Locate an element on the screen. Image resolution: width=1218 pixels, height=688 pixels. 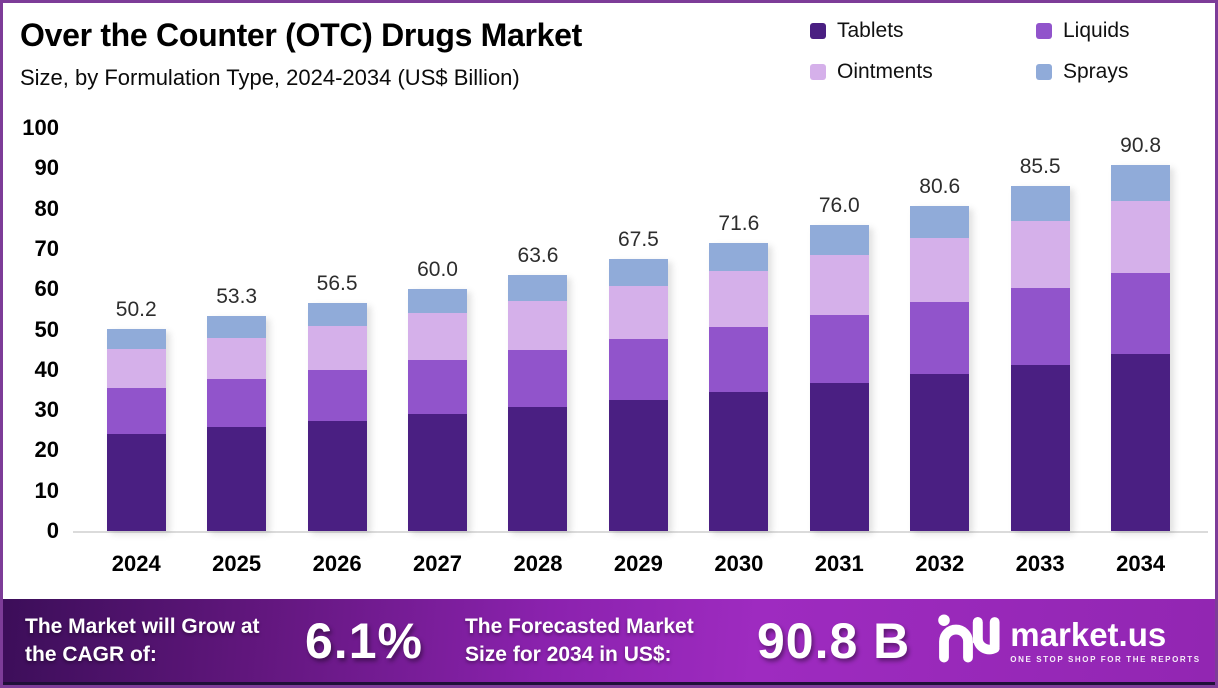
y-tick-label: 40 is located at coordinates (46, 369).